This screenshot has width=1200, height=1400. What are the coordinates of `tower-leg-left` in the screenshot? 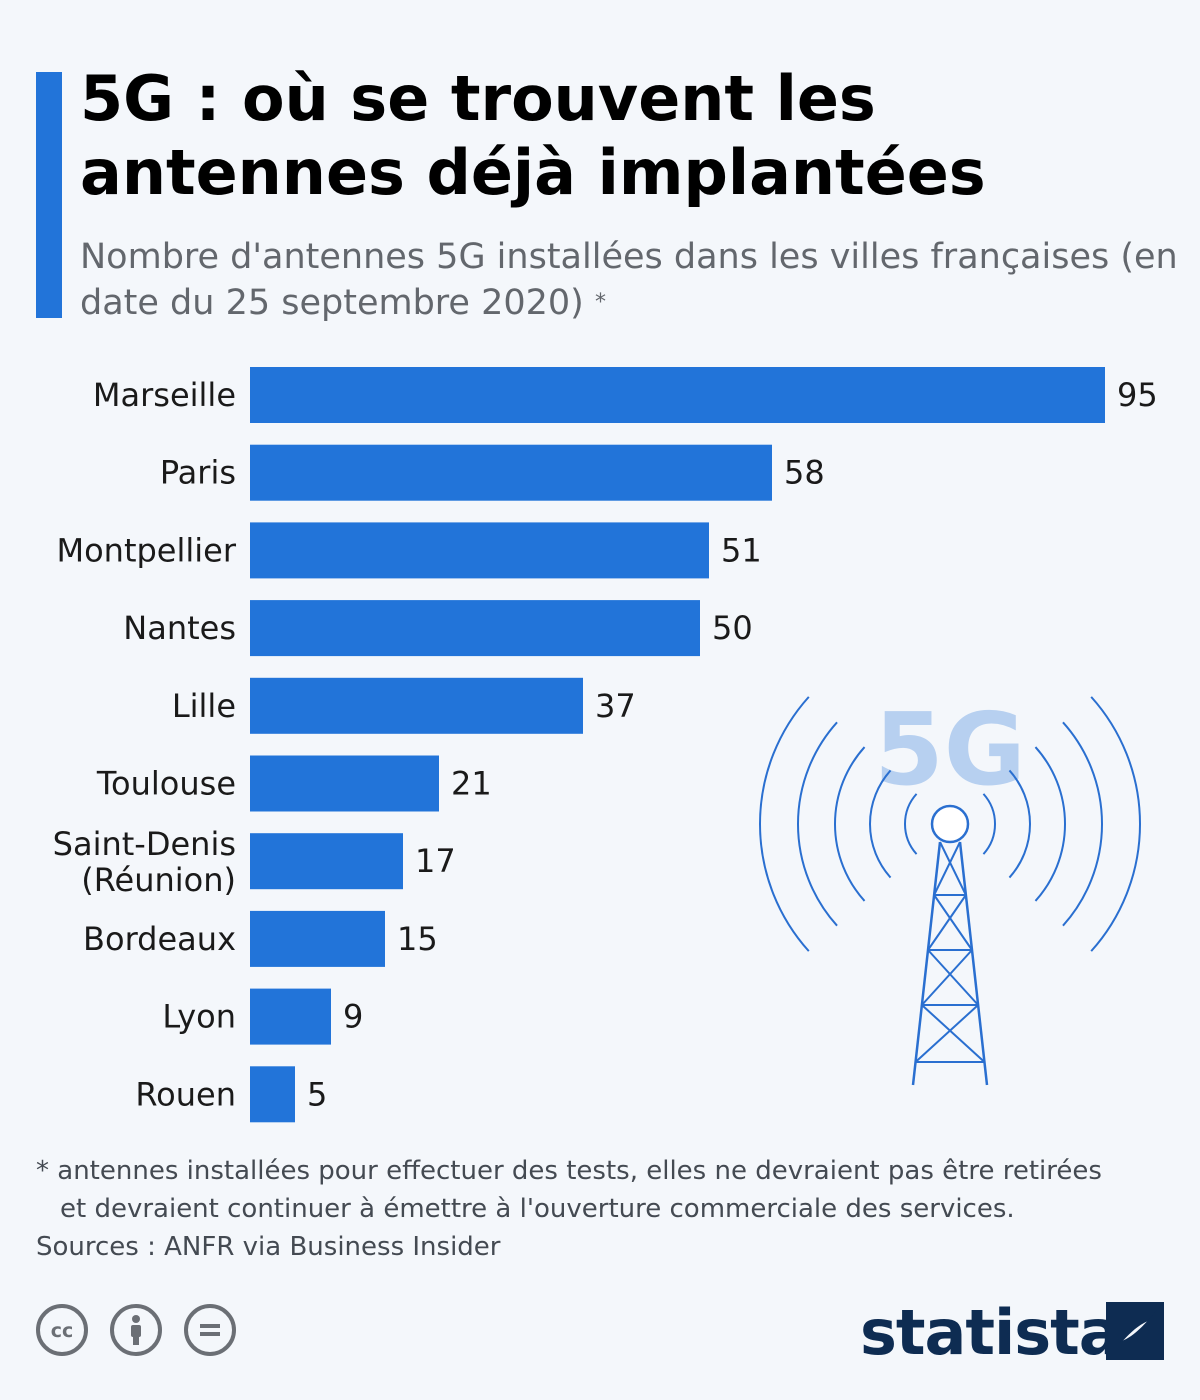 It's located at (926, 963).